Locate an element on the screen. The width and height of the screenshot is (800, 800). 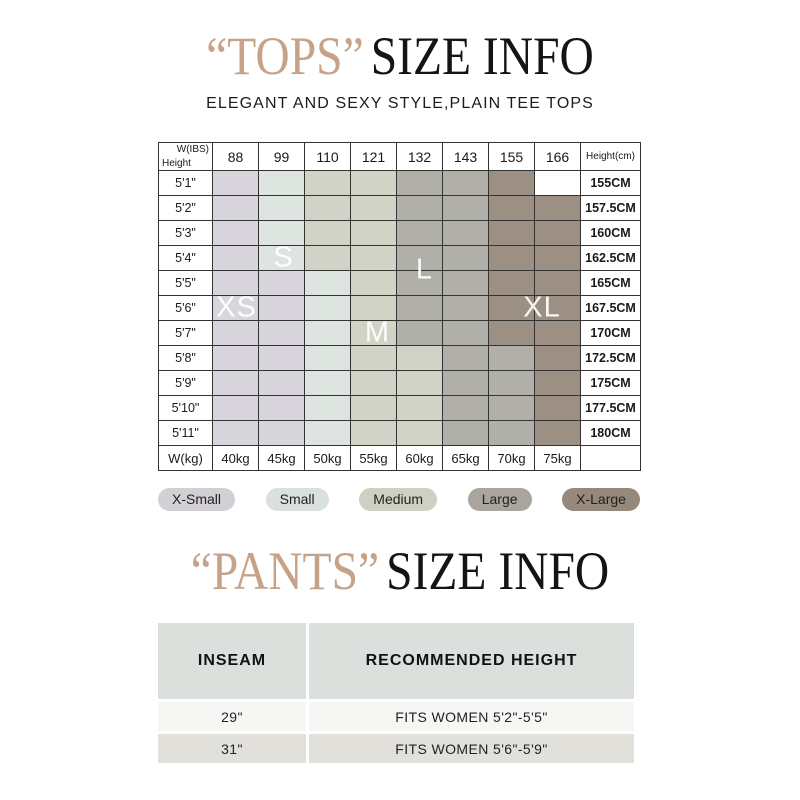
height-cm-value: 175CM is located at coordinates (610, 383).